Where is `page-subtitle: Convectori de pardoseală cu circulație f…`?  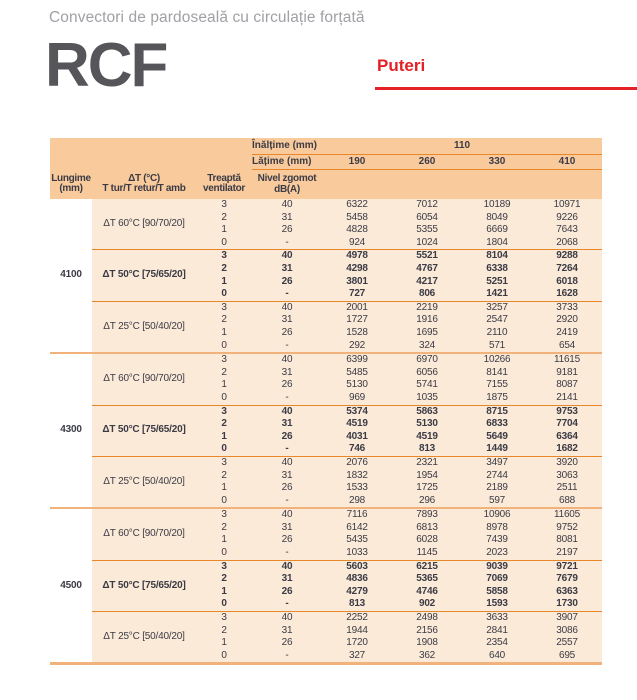 page-subtitle: Convectori de pardoseală cu circulație f… is located at coordinates (207, 17).